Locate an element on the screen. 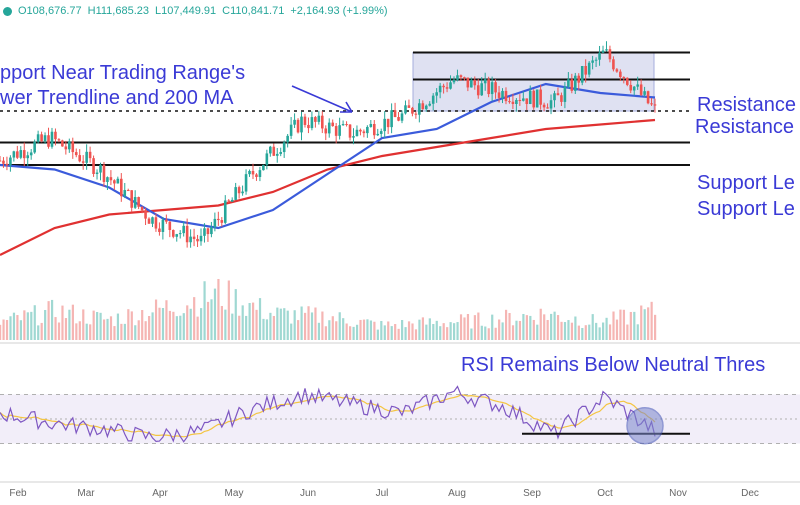 The height and width of the screenshot is (505, 800). resistance-label-lower: Resistance is located at coordinates (744, 127).